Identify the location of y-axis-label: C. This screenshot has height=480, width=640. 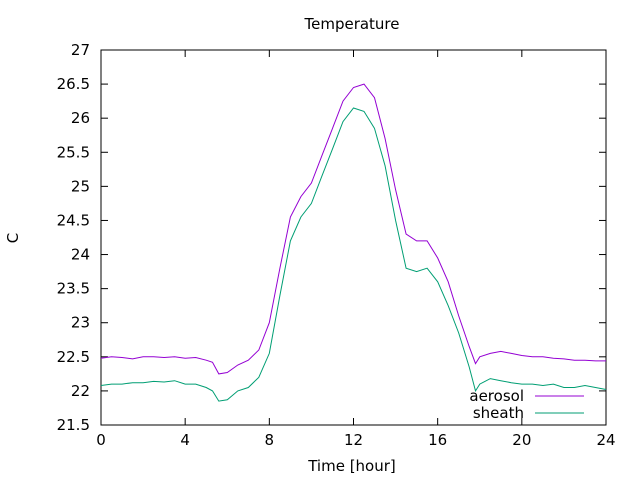
(13, 238).